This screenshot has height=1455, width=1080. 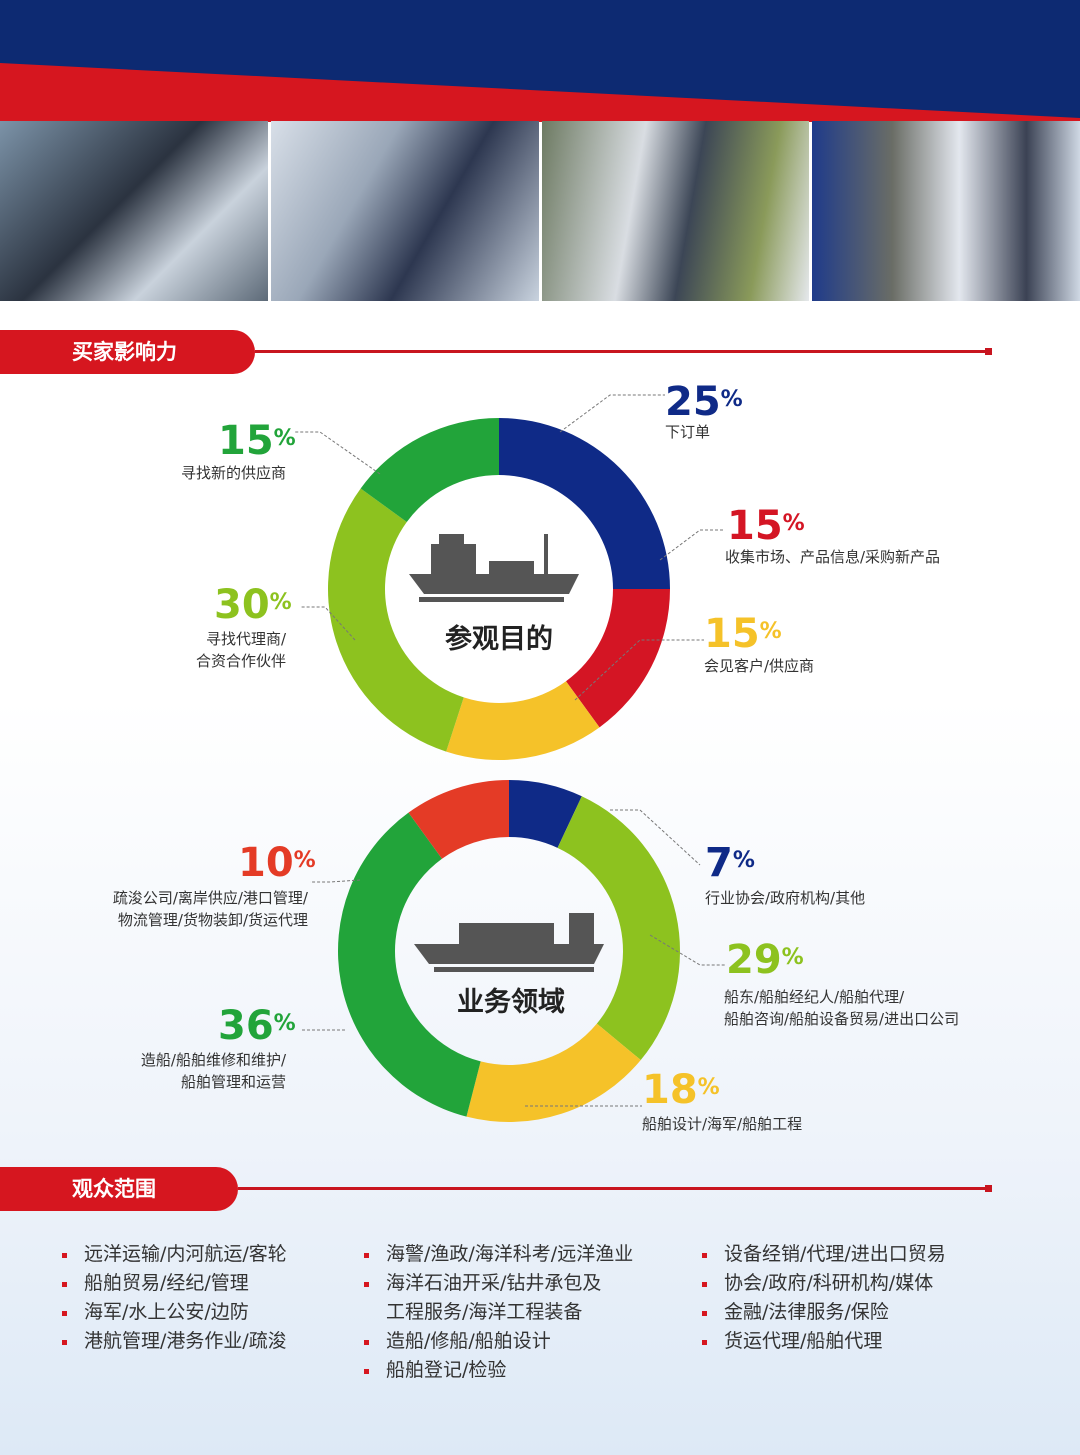 What do you see at coordinates (119, 1189) in the screenshot?
I see `section-header-audience-scope: 观众范围` at bounding box center [119, 1189].